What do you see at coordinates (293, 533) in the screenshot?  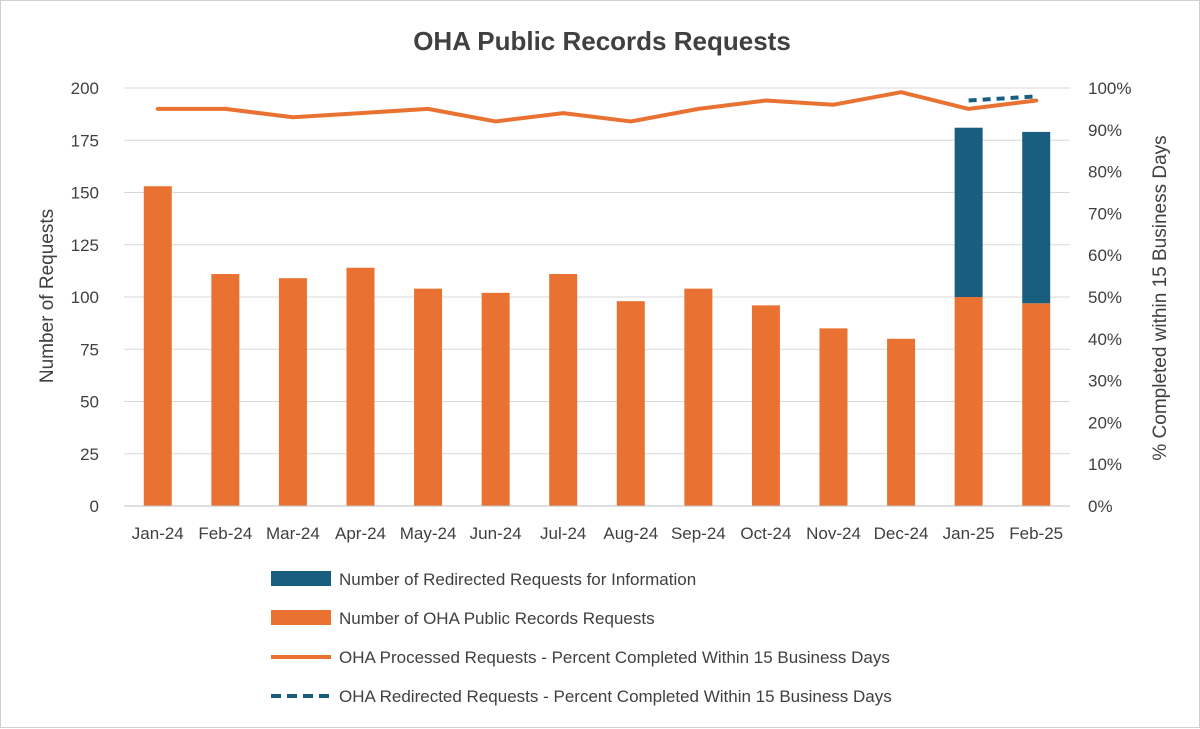 I see `x-tick-label: Mar-24` at bounding box center [293, 533].